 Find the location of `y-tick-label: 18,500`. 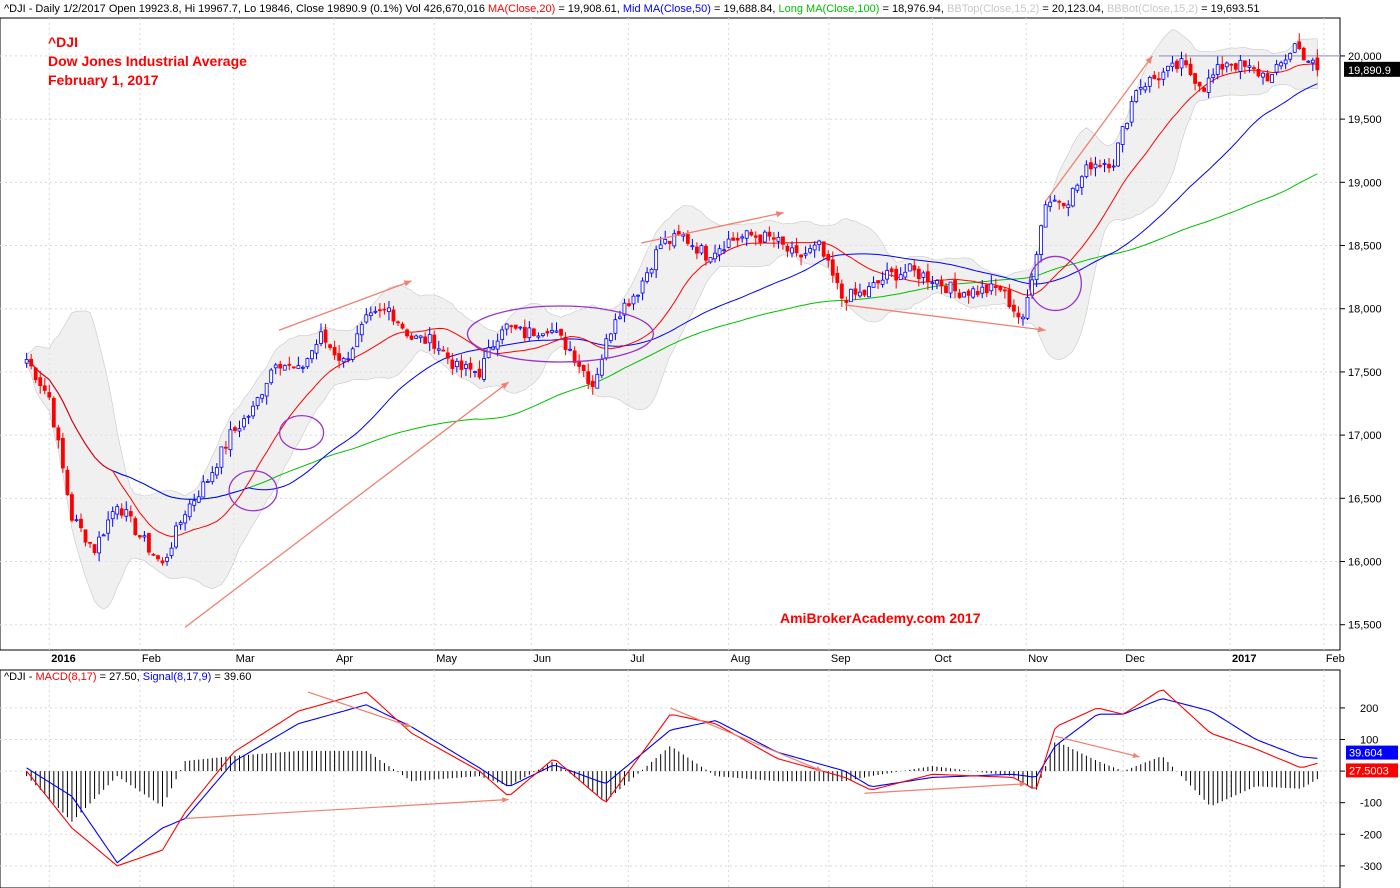

y-tick-label: 18,500 is located at coordinates (1365, 247).